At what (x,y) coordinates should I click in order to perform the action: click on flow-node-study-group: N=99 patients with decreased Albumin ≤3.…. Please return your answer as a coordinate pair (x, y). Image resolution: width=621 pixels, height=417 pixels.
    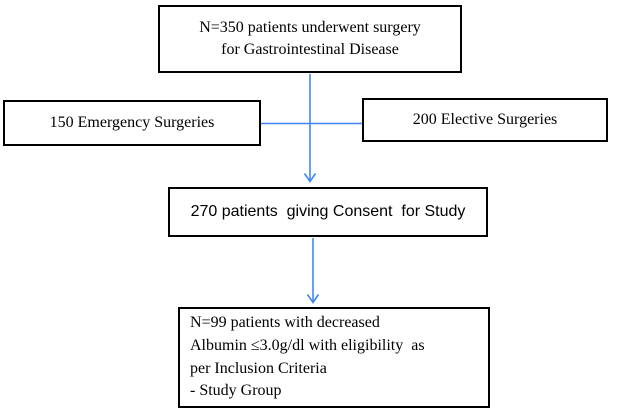
    Looking at the image, I should click on (334, 357).